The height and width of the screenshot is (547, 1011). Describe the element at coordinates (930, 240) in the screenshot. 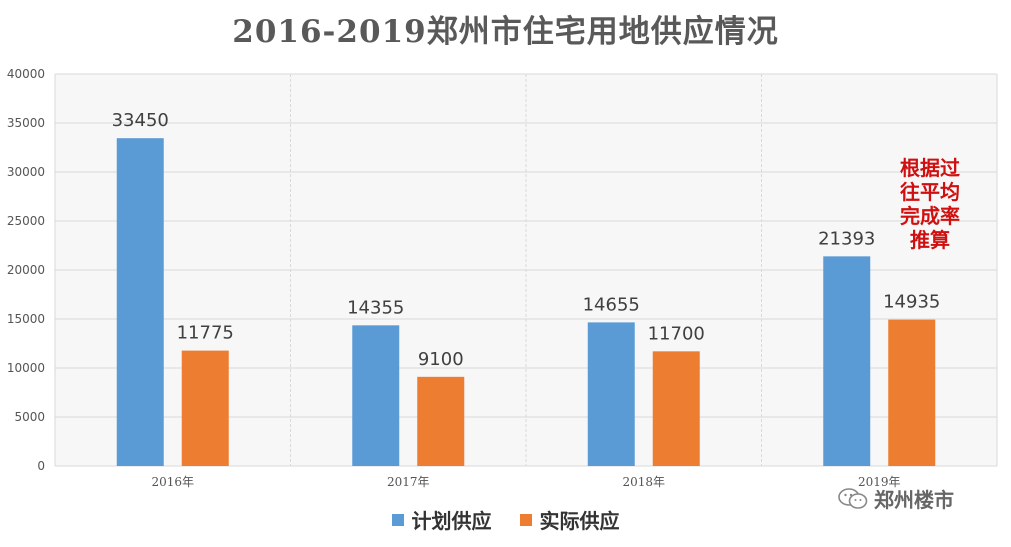

I see `annotation-line: 推算` at that location.